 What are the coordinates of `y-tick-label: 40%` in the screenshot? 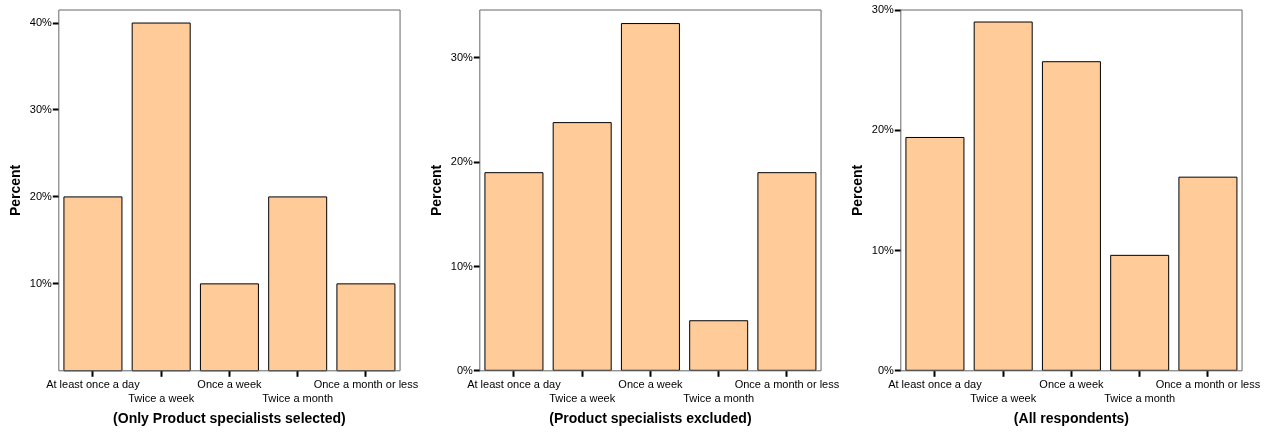 It's located at (41, 22).